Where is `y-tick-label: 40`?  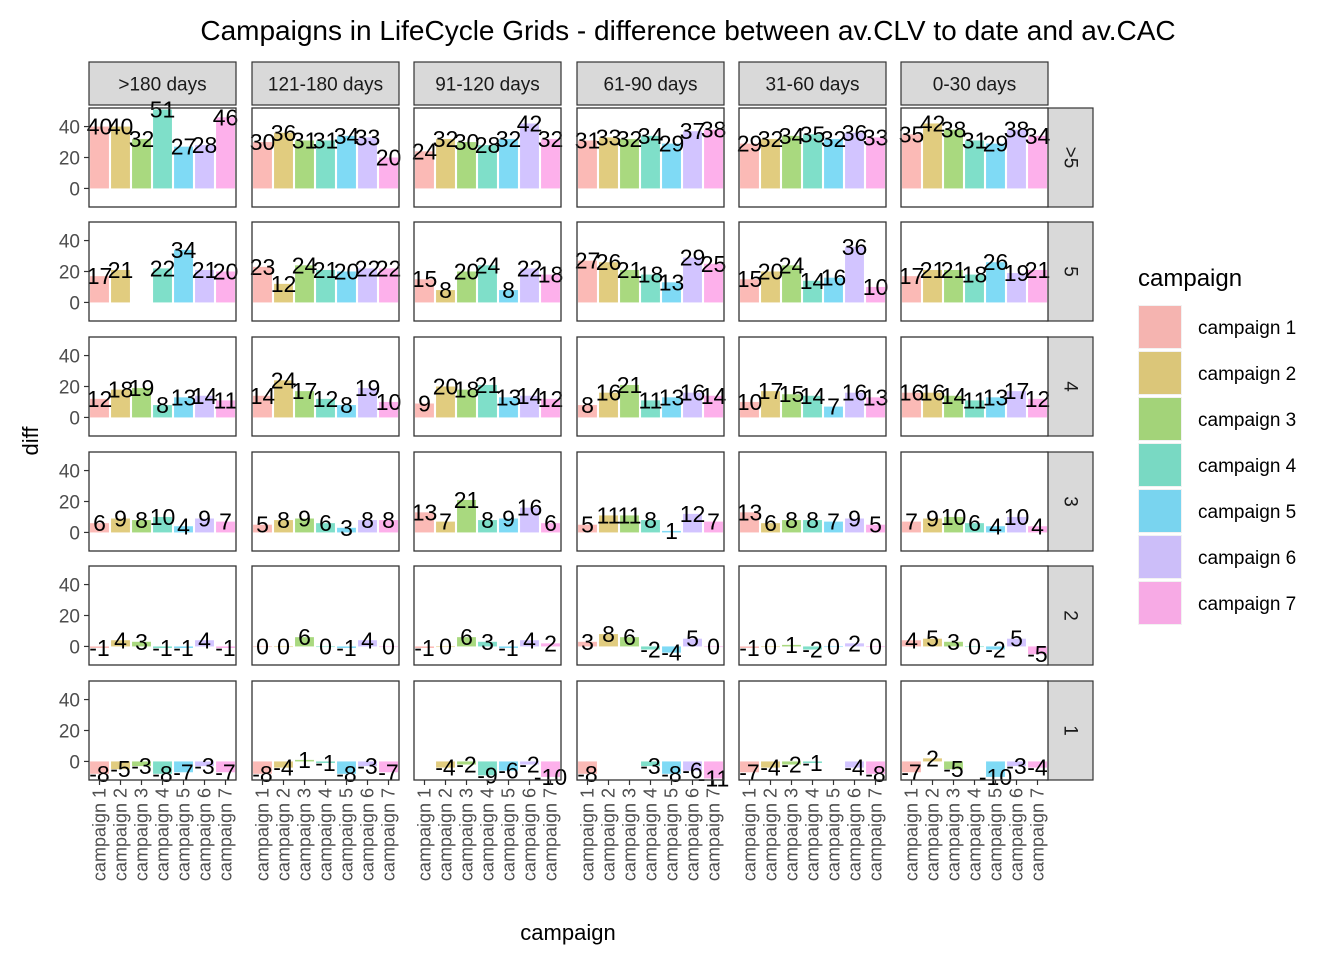
y-tick-label: 40 is located at coordinates (69, 242).